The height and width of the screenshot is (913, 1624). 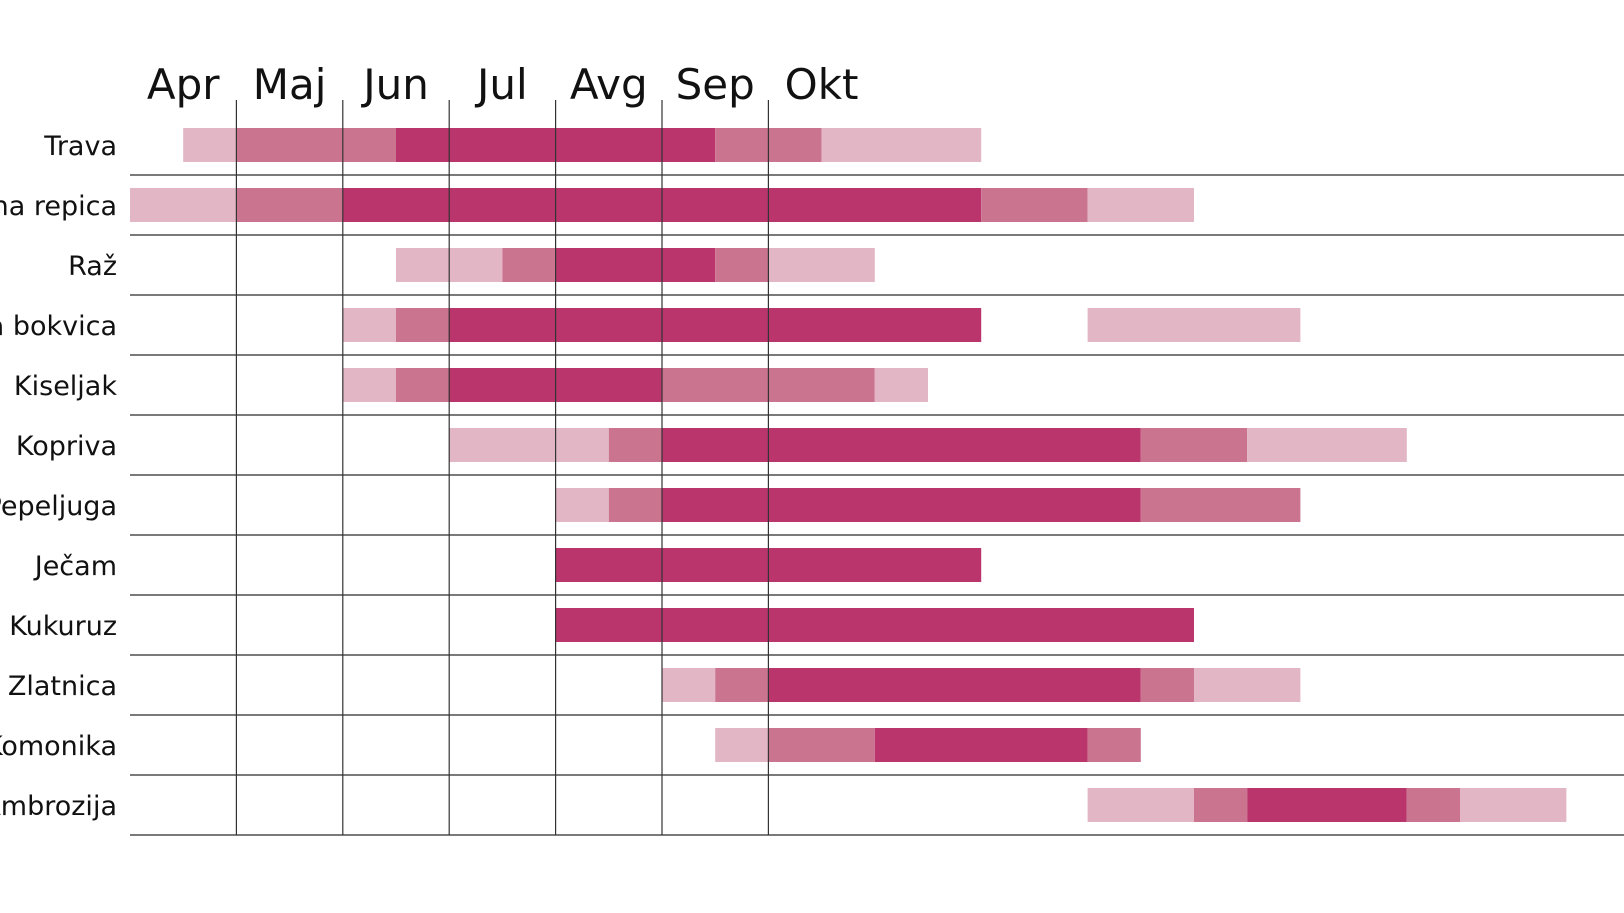 What do you see at coordinates (66, 446) in the screenshot?
I see `row-label: Kopriva` at bounding box center [66, 446].